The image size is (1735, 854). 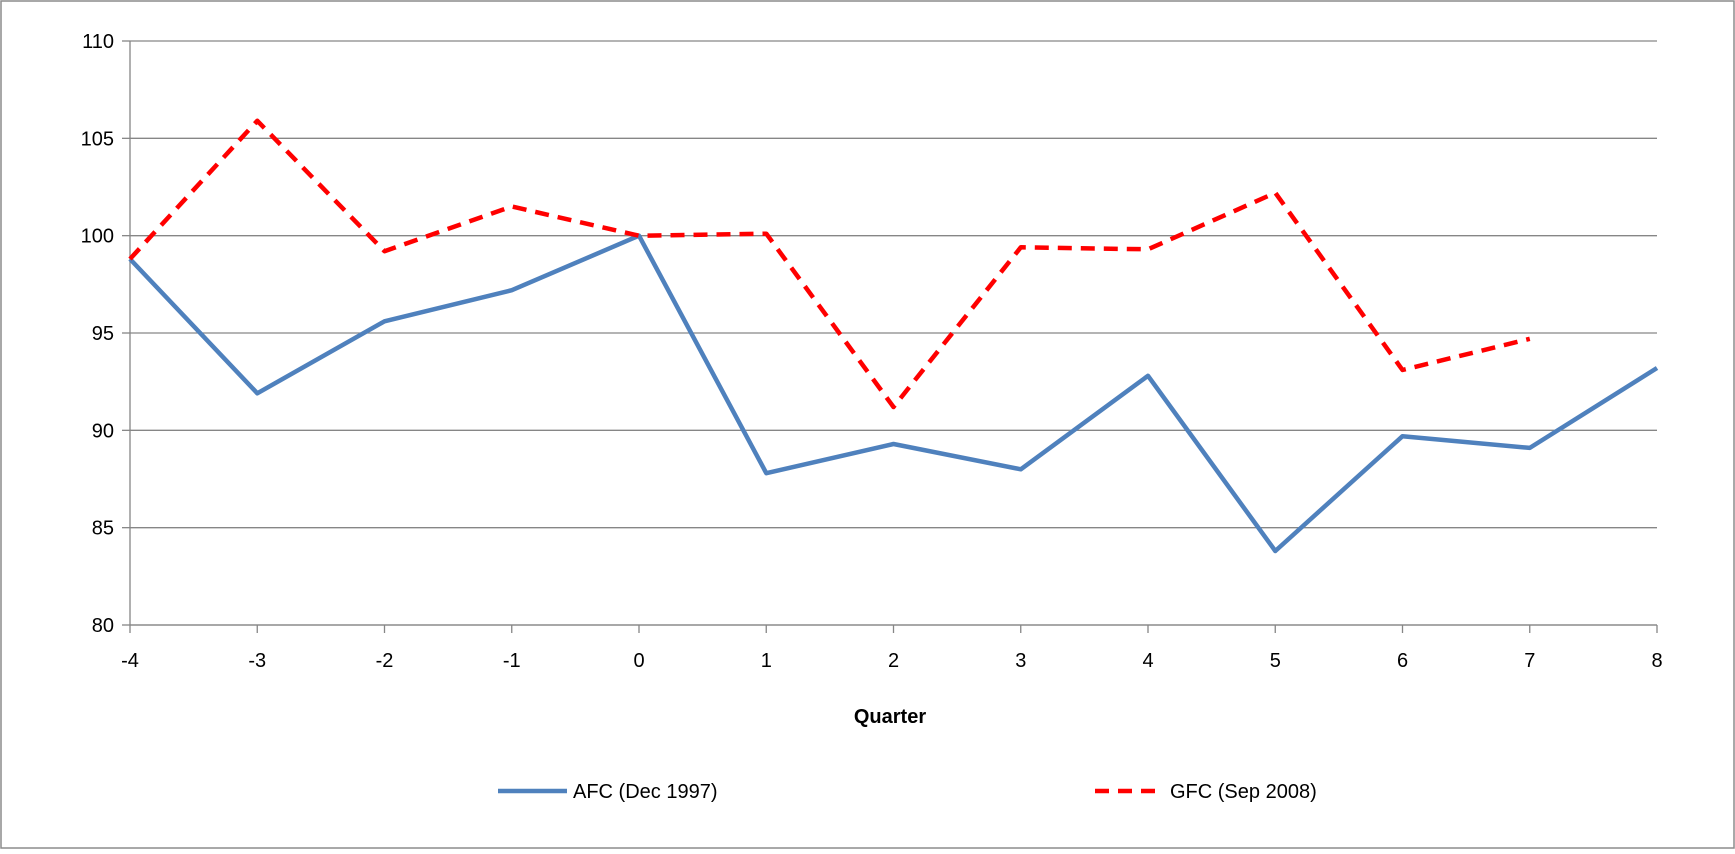 What do you see at coordinates (130, 661) in the screenshot?
I see `x-tick-label: -4` at bounding box center [130, 661].